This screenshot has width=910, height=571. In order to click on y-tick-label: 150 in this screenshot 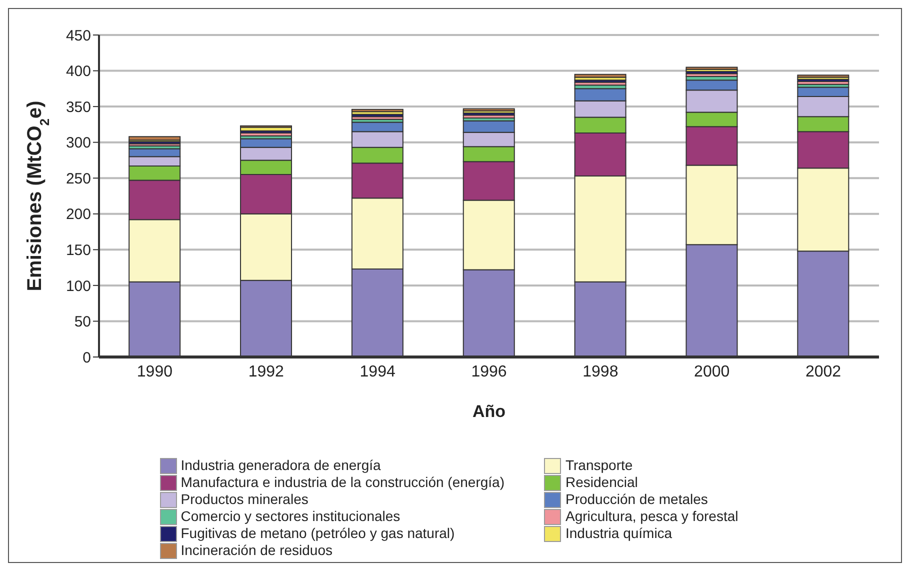, I will do `click(78, 250)`.